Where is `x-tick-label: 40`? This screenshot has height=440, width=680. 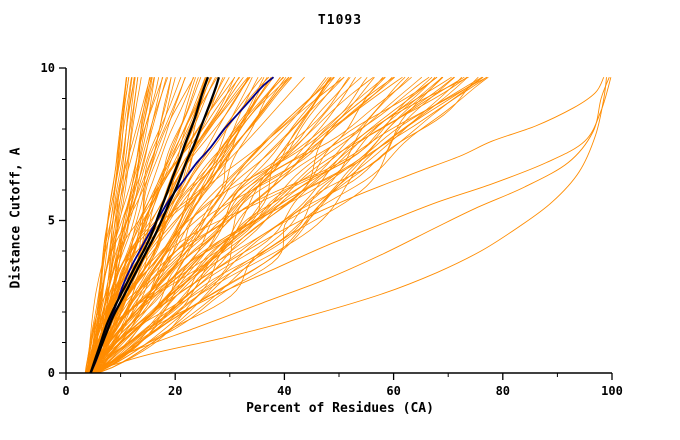 x-tick-label: 40 is located at coordinates (284, 391).